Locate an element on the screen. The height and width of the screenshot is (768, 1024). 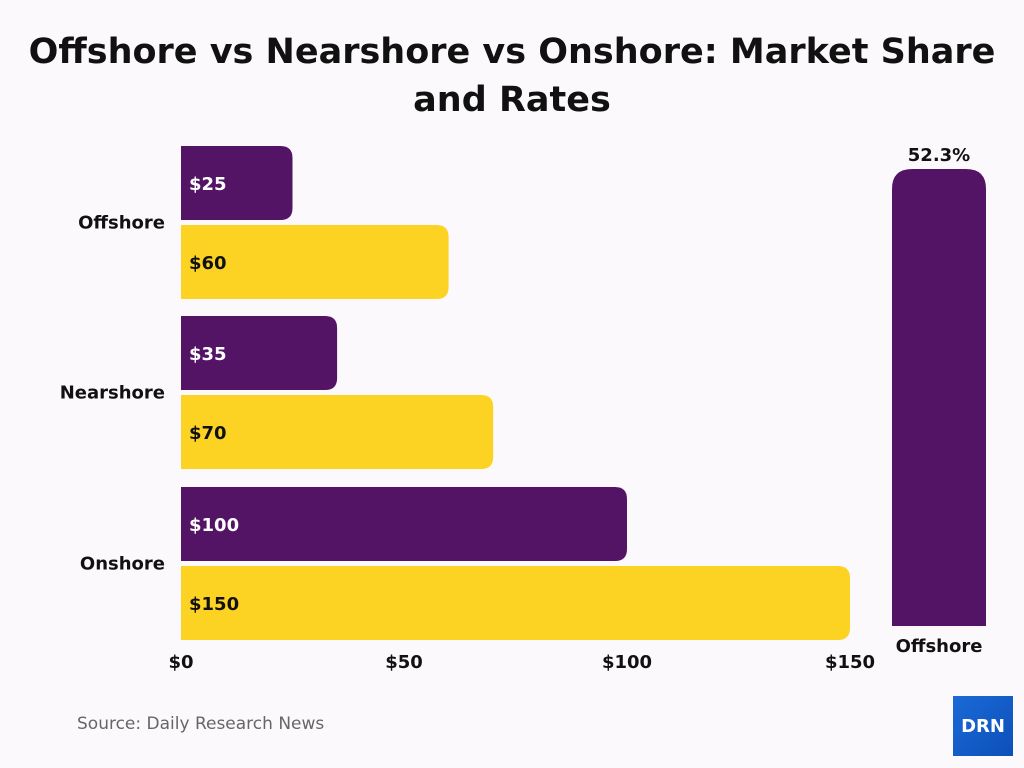
bar-market-share-offshore is located at coordinates (939, 397).